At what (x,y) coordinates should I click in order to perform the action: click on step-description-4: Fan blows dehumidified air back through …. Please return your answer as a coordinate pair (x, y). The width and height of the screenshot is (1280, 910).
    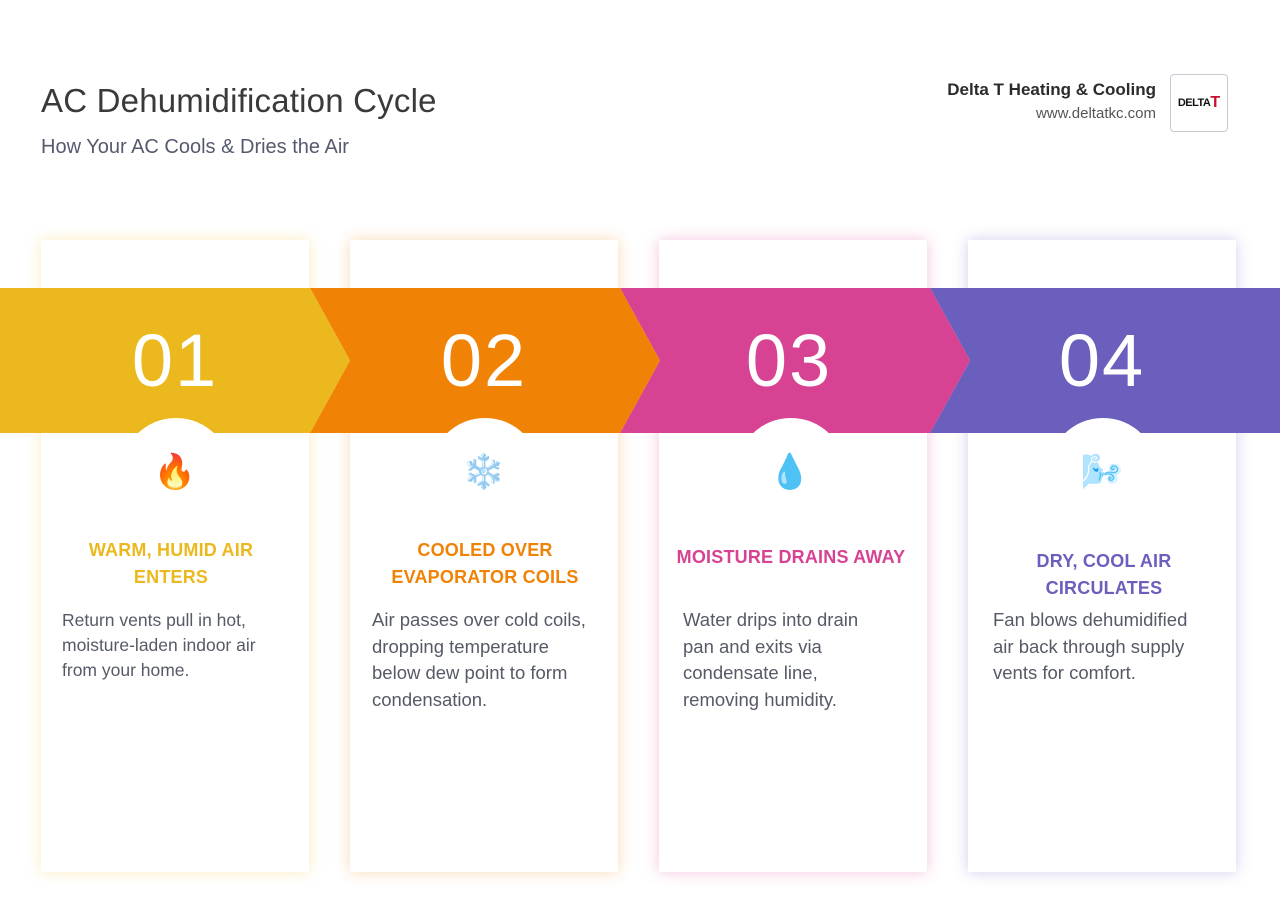
    Looking at the image, I should click on (1090, 646).